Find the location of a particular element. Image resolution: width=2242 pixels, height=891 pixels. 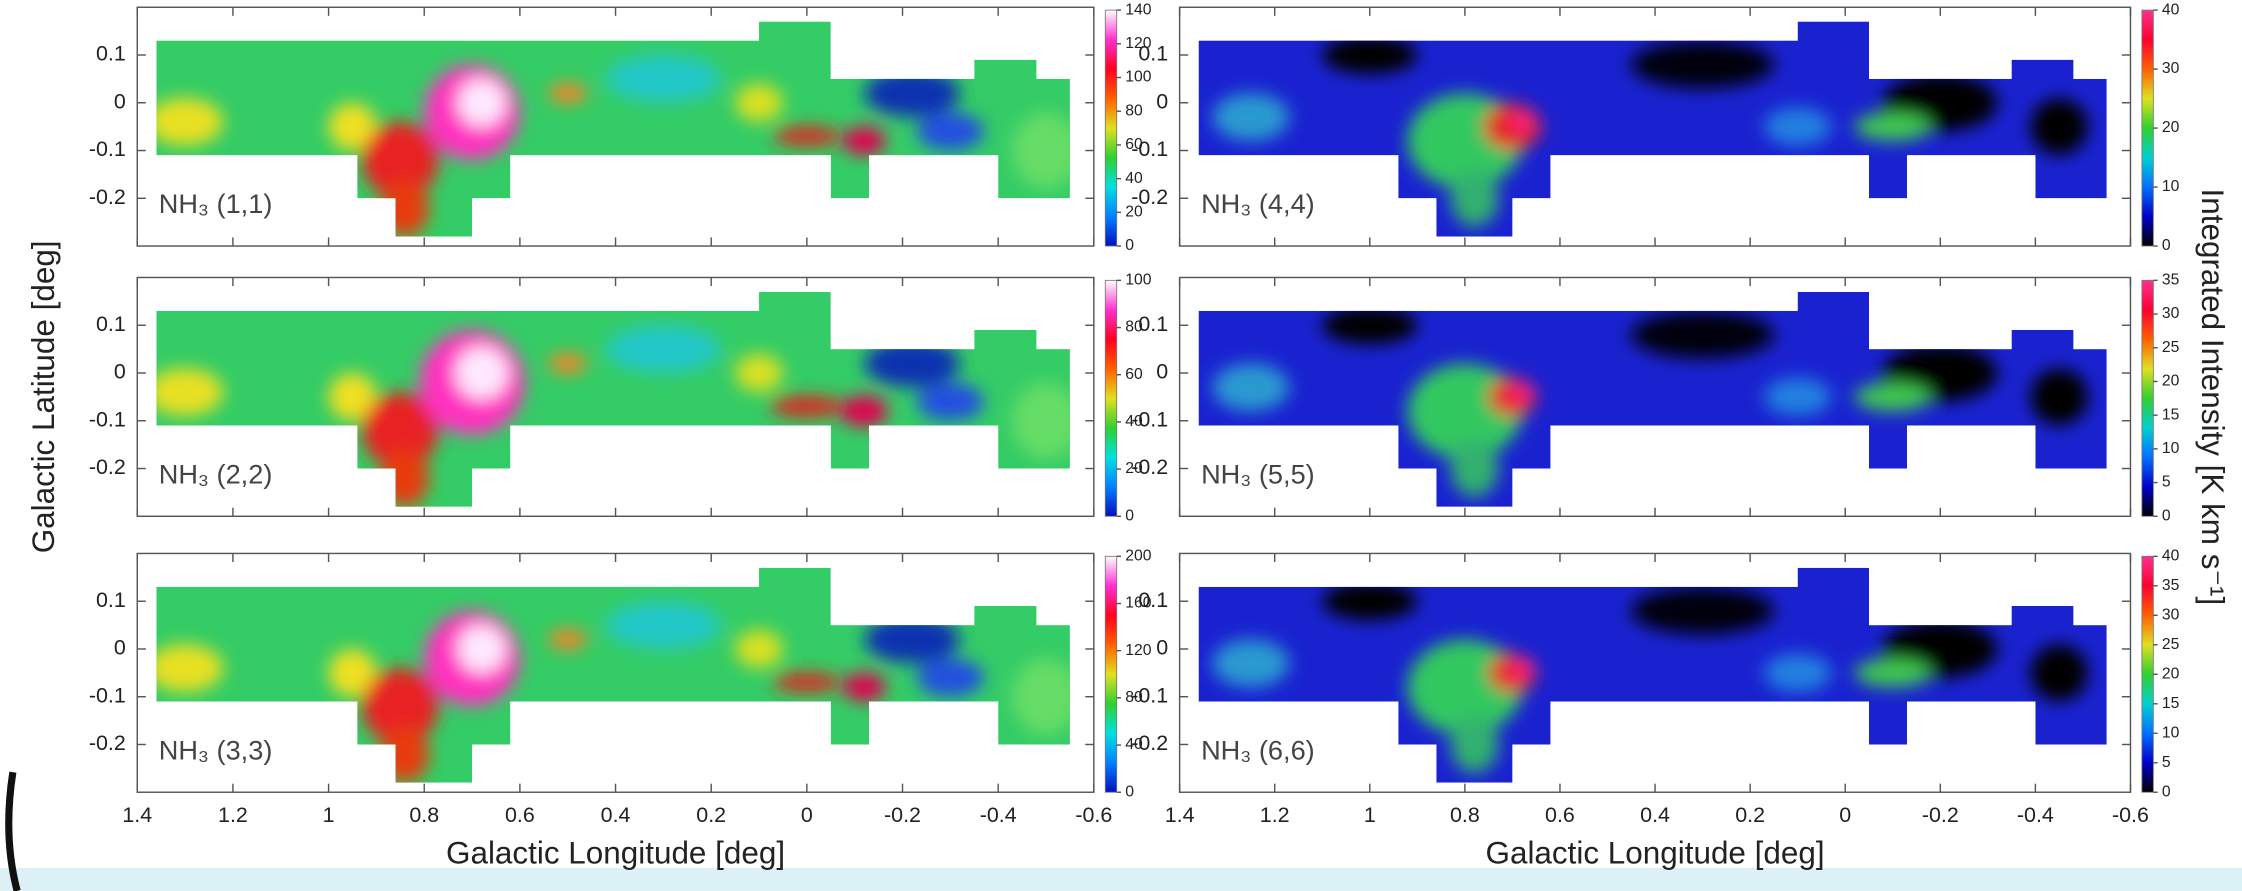

colorbar-tick-label: 80 is located at coordinates (1134, 110).